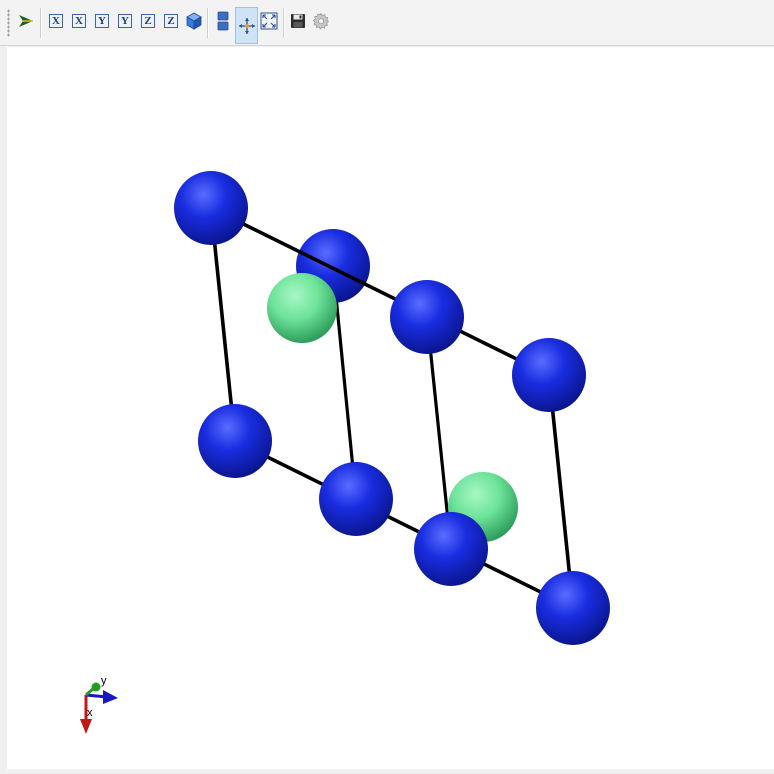  I want to click on settings-button, so click(321, 21).